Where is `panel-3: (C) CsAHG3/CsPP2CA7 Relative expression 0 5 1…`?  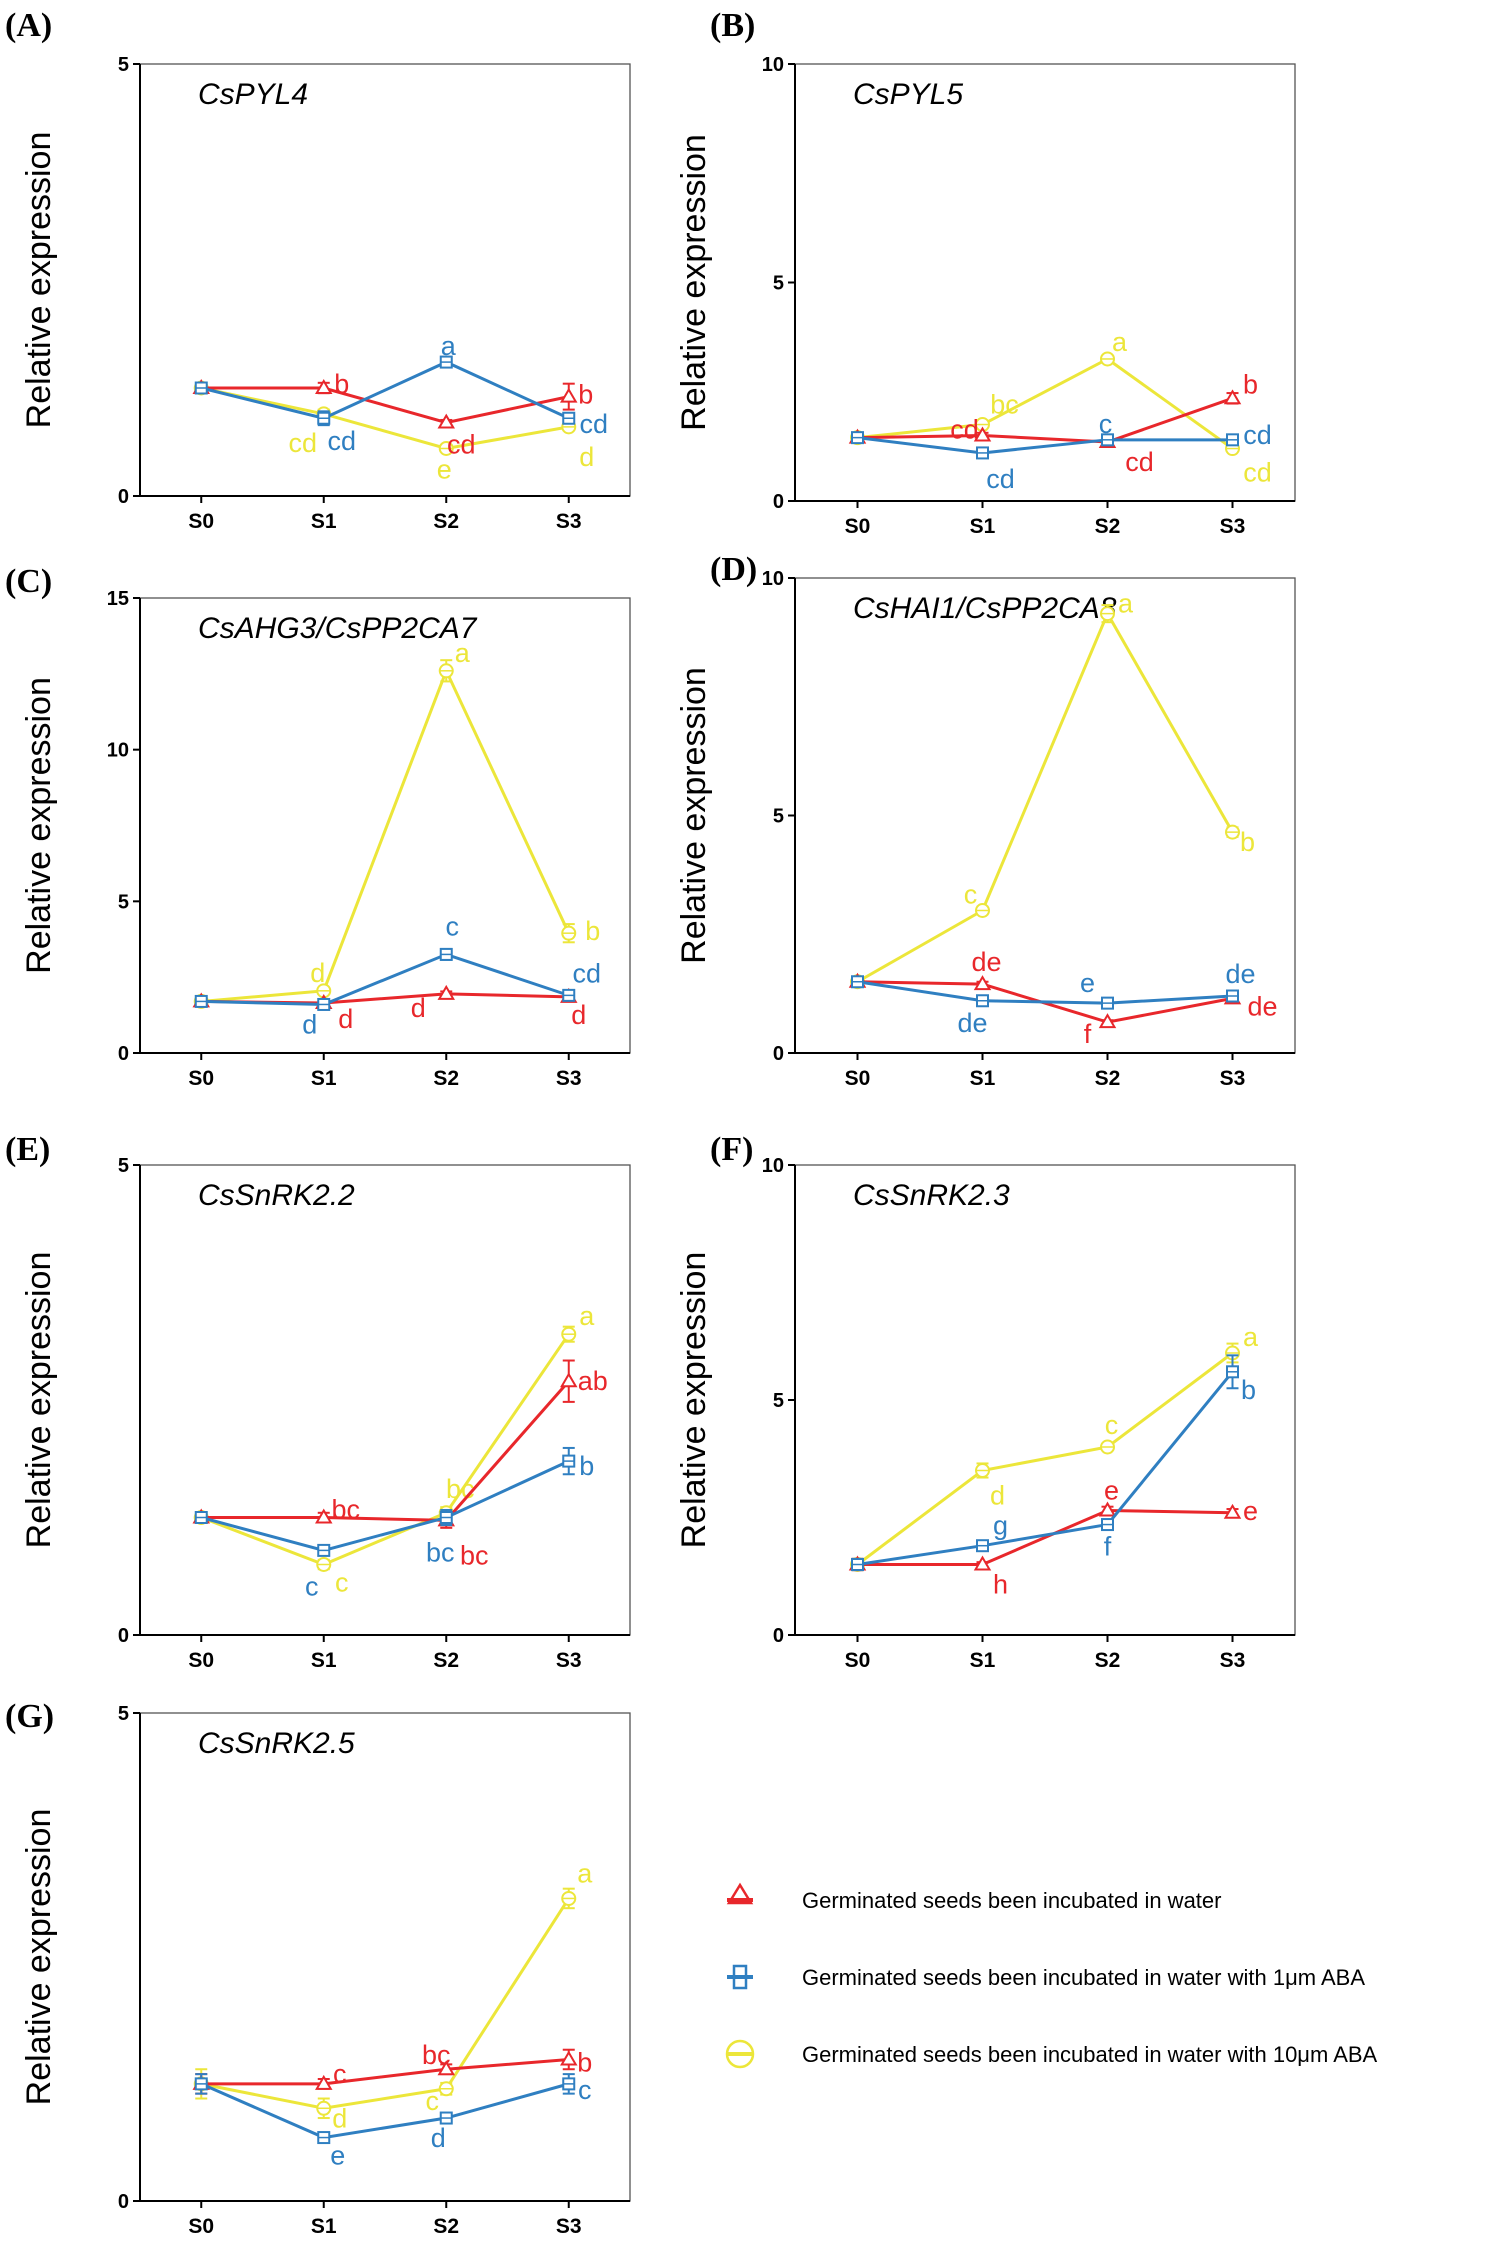
panel-3: (C) CsAHG3/CsPP2CA7 Relative expression 0 5 1… is located at coordinates (318, 826).